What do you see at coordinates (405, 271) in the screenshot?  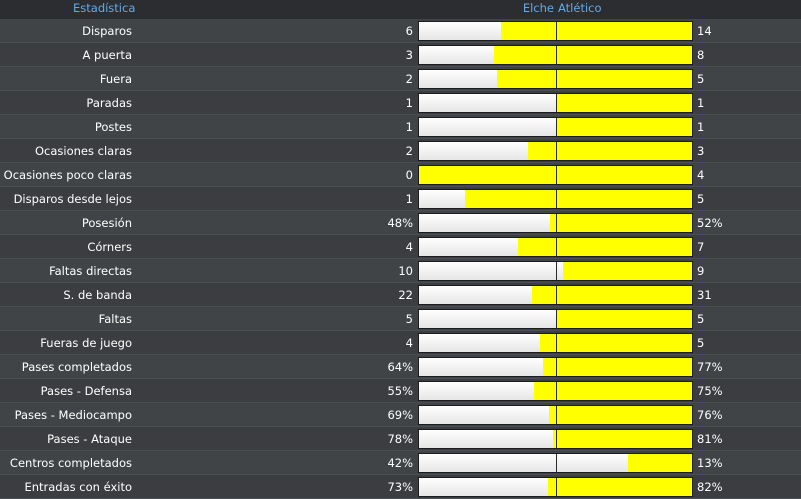 I see `home-value: 10` at bounding box center [405, 271].